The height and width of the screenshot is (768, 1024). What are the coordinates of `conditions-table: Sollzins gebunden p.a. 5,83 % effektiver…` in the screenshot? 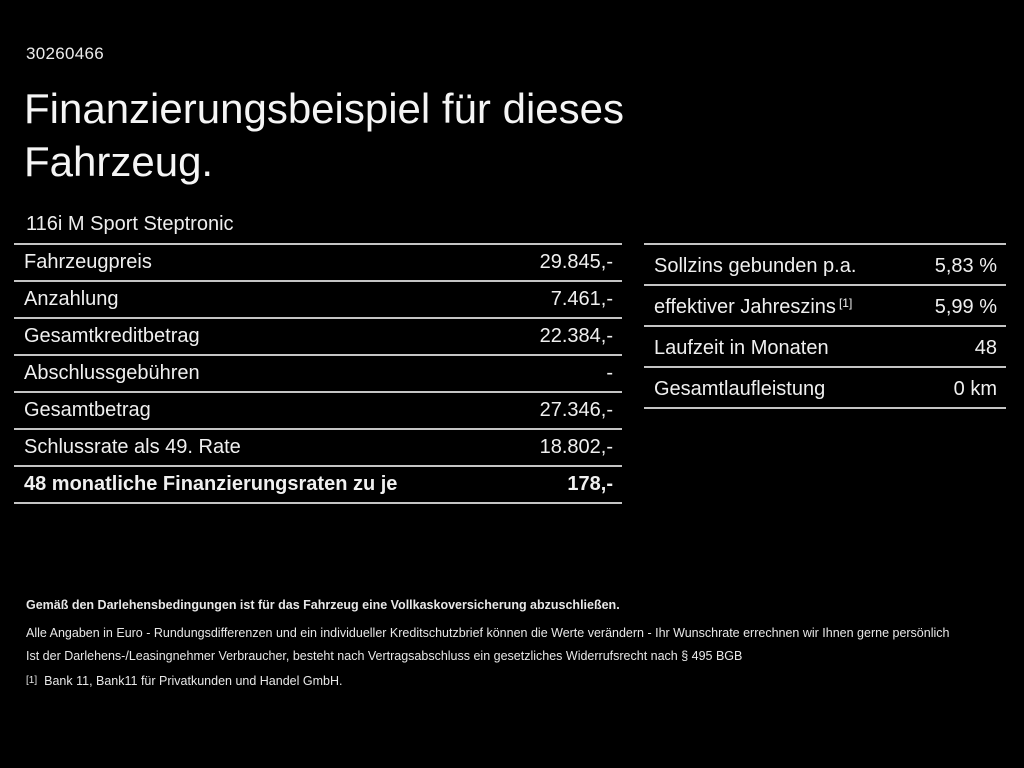 It's located at (825, 326).